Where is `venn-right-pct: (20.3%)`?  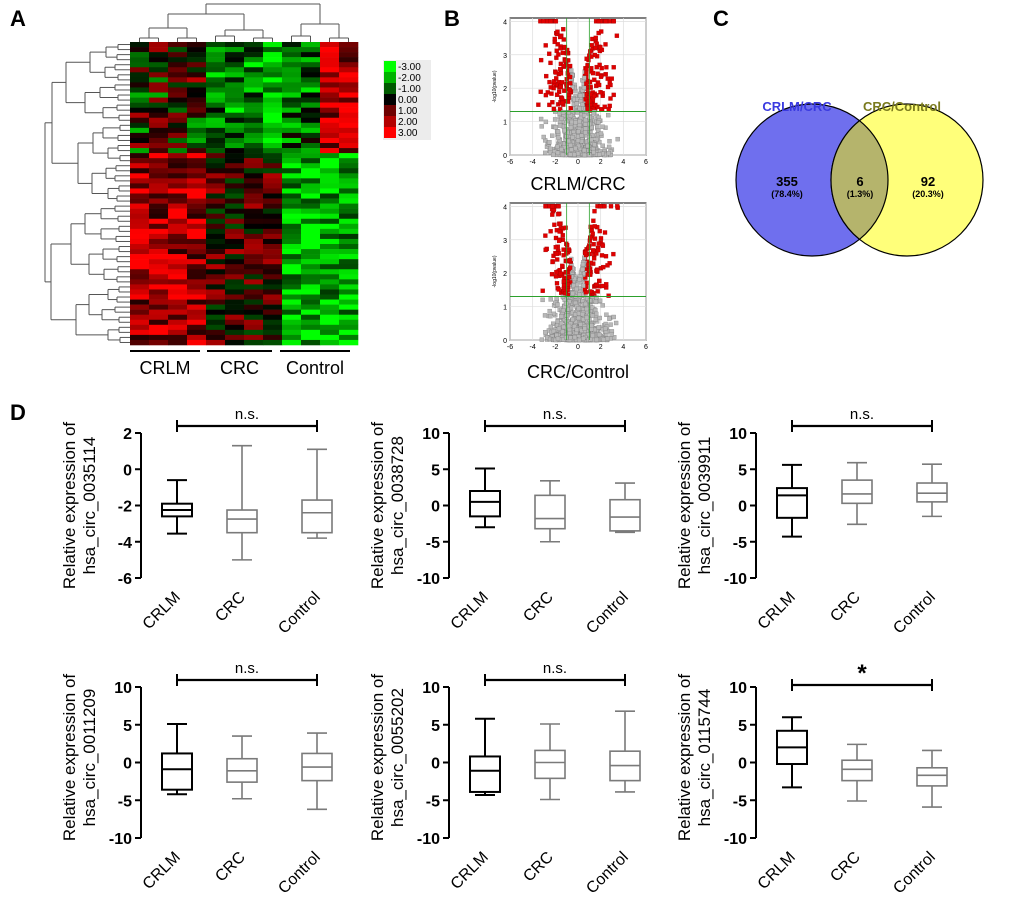
venn-right-pct: (20.3%) is located at coordinates (928, 194).